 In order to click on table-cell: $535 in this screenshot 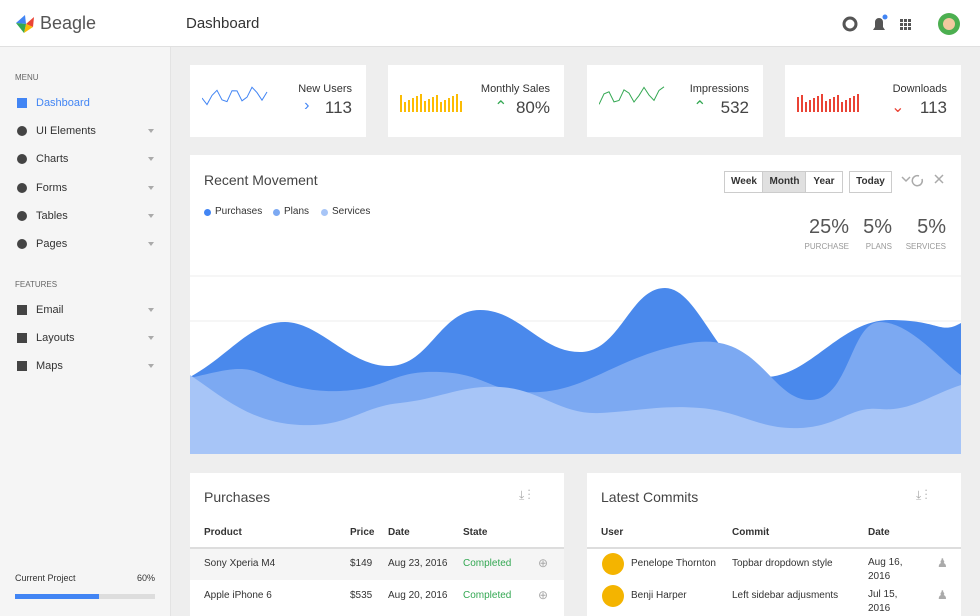, I will do `click(361, 595)`.